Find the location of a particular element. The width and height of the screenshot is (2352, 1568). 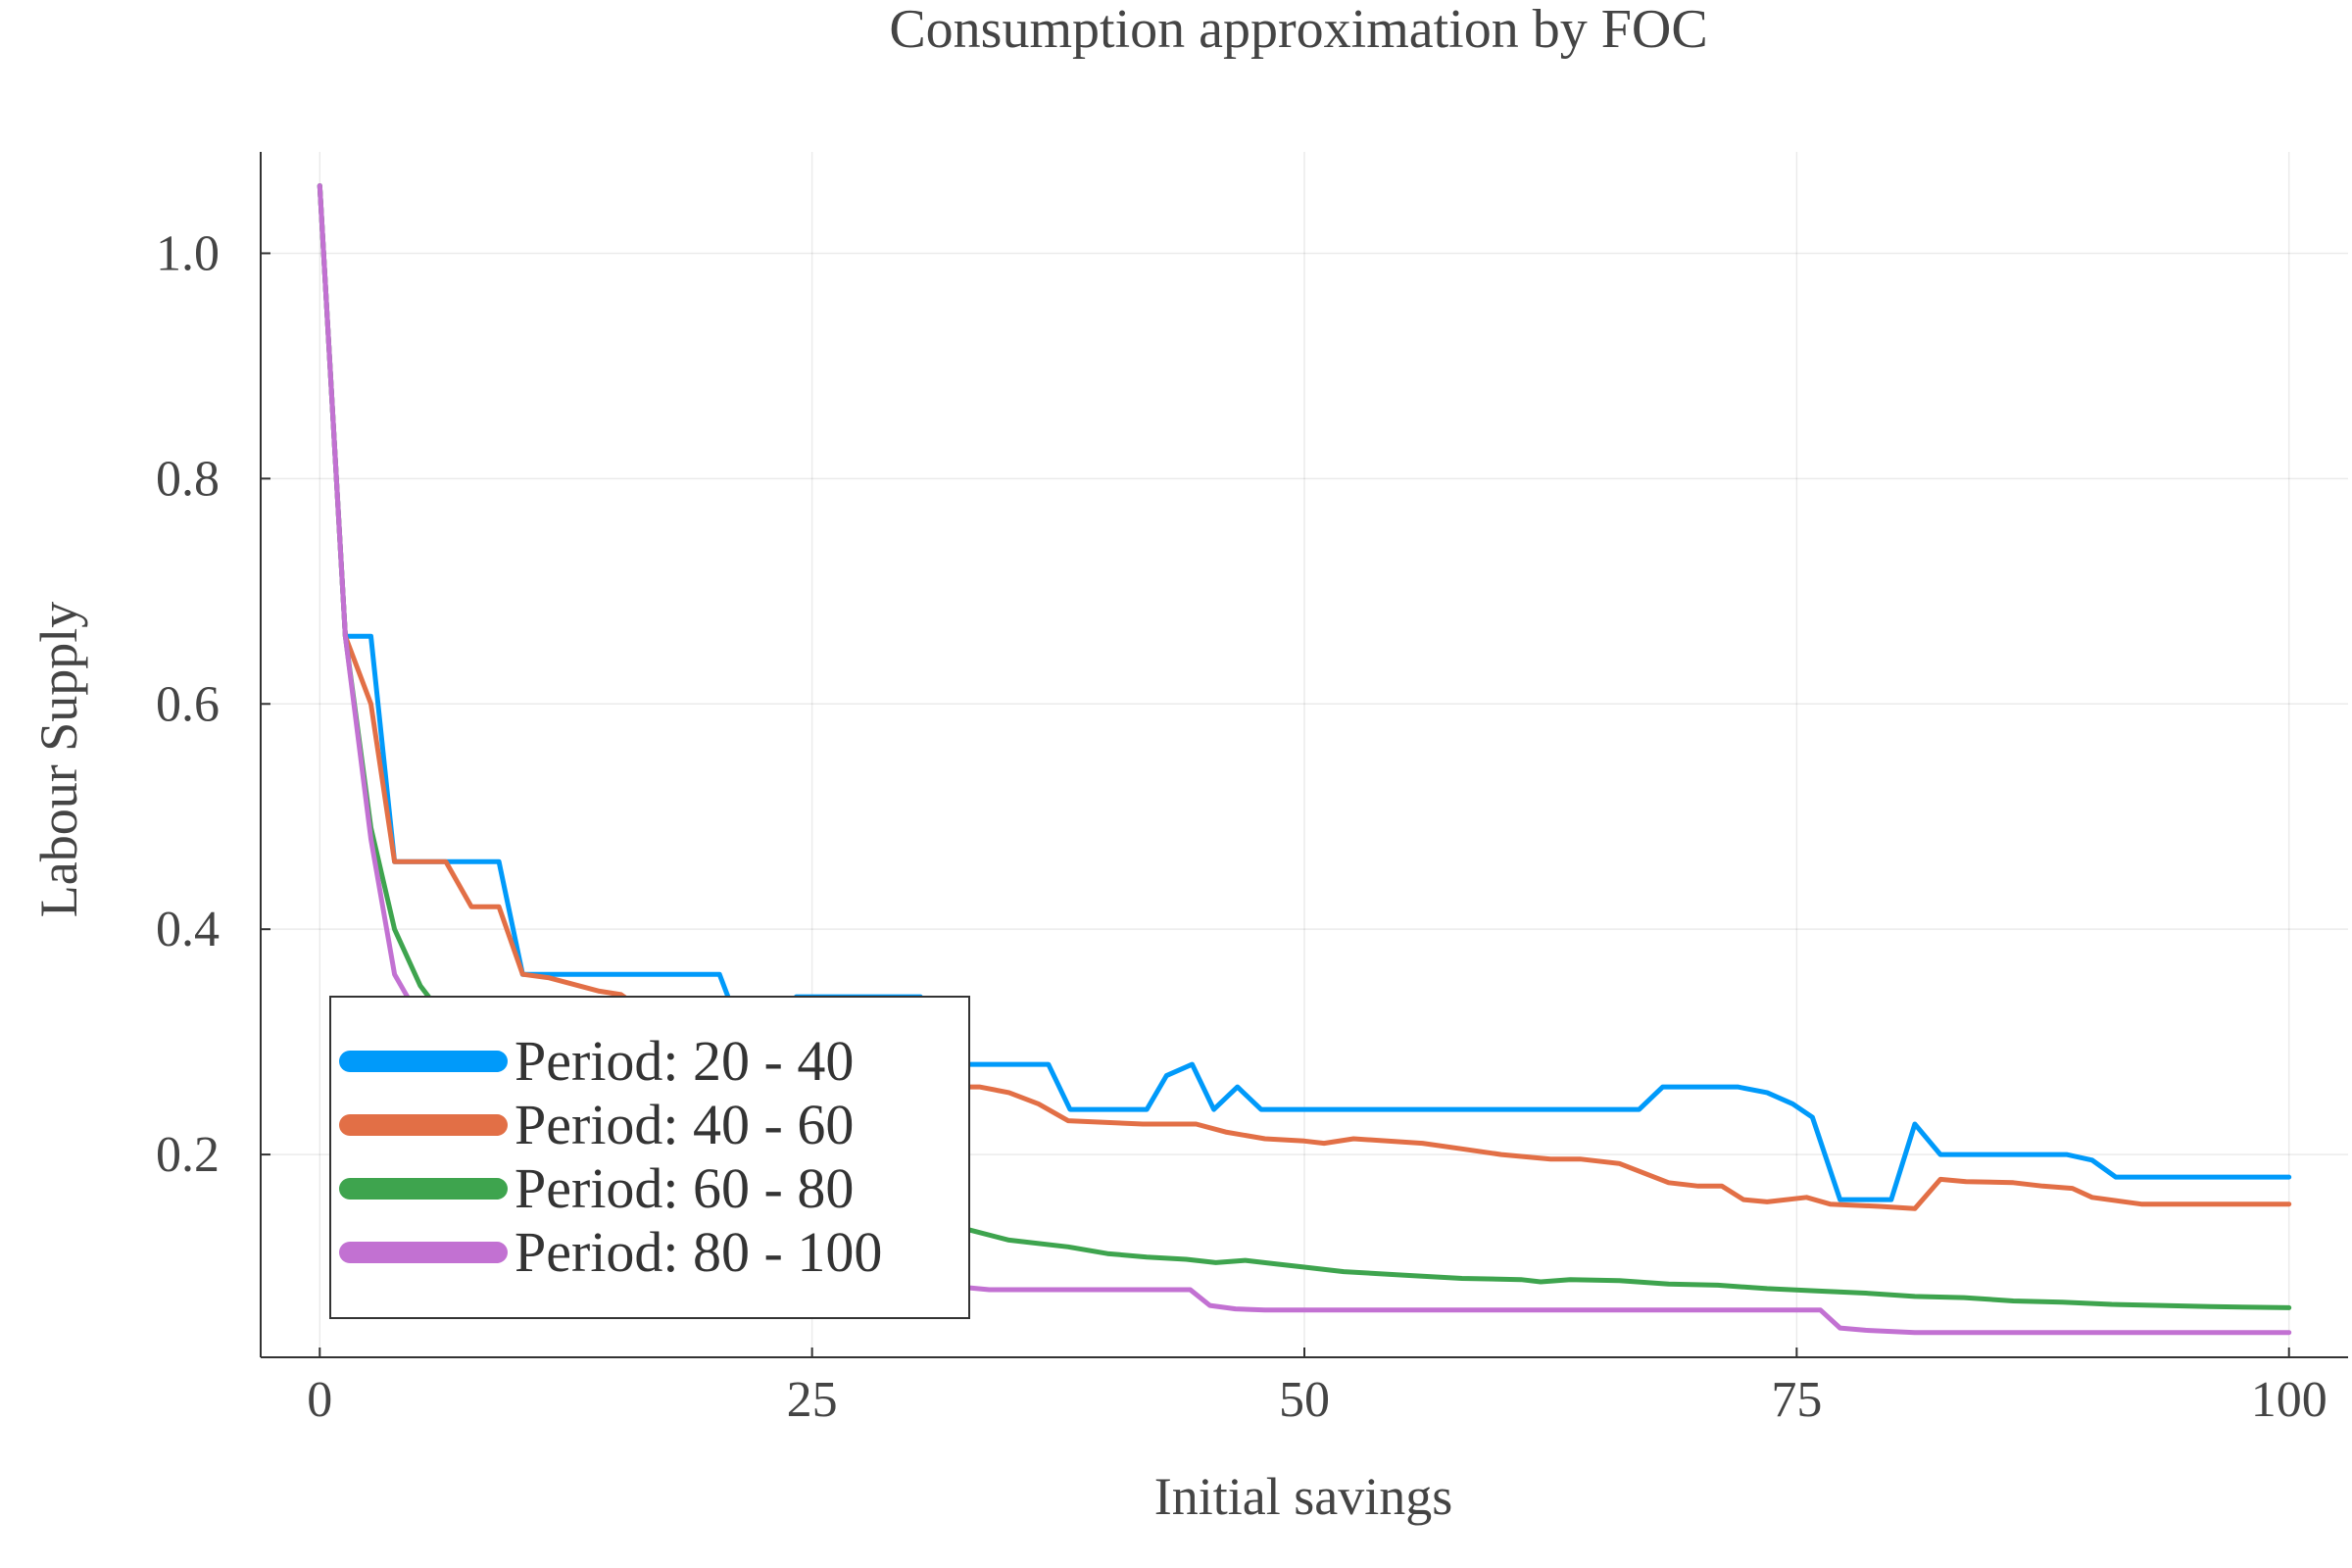

x-tick-label: 100 is located at coordinates (2289, 1400).